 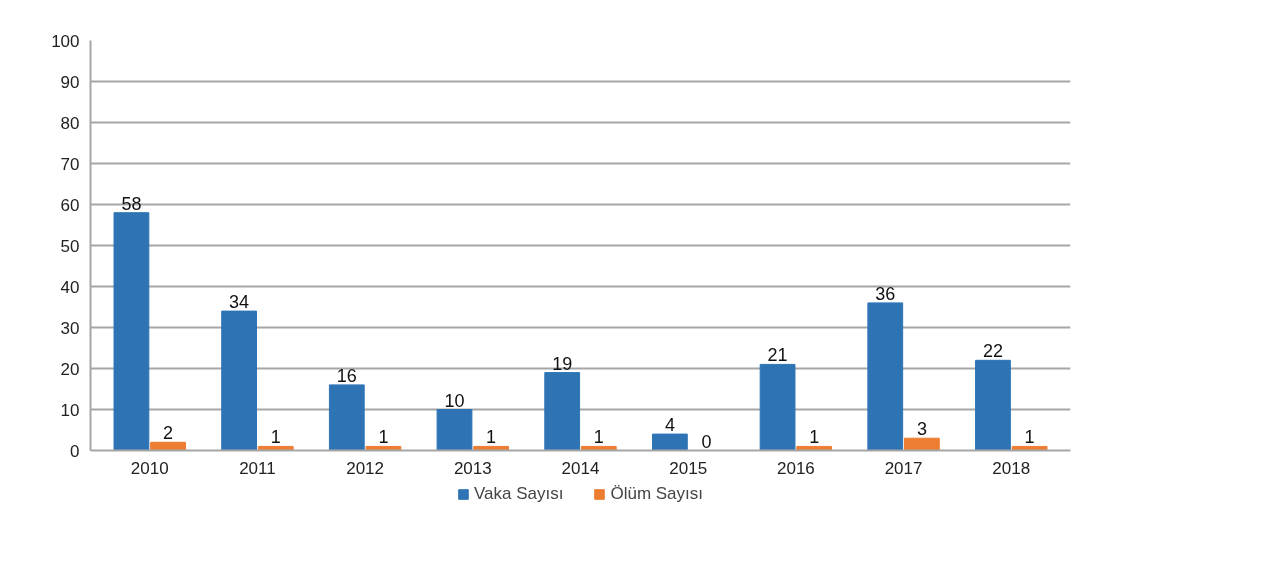 I want to click on data-label: 4, so click(x=669, y=425).